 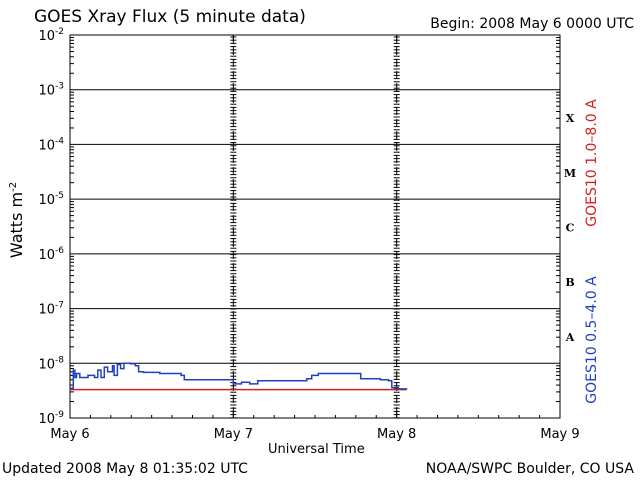 I want to click on chart-title: GOES Xray Flux (5 minute data), so click(x=170, y=17).